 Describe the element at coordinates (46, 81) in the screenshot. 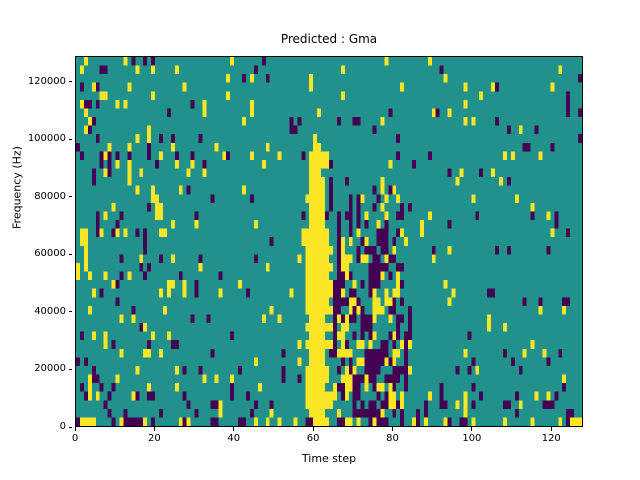

I see `y-tick-label: 120000` at that location.